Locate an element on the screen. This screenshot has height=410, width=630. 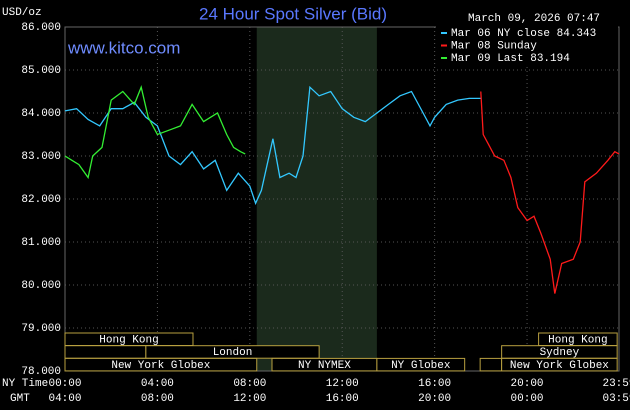
x-tick-label: 00:00 is located at coordinates (64, 384).